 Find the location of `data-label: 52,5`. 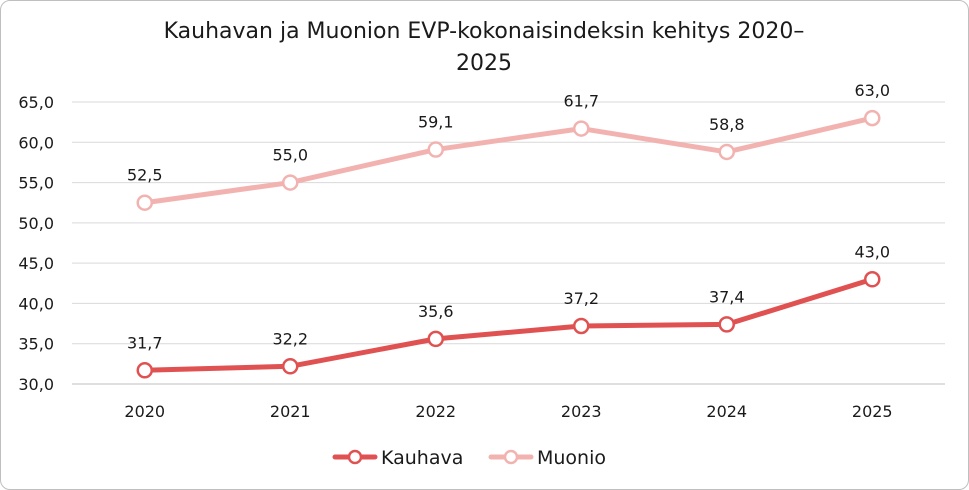

data-label: 52,5 is located at coordinates (145, 175).